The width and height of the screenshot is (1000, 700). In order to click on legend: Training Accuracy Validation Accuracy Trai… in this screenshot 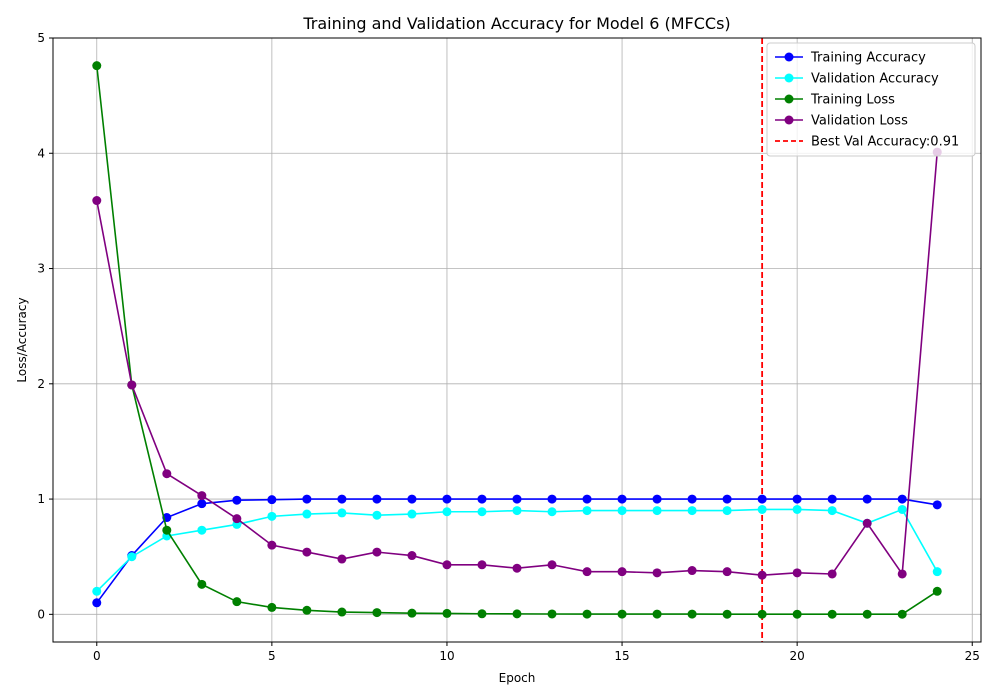, I will do `click(871, 99)`.